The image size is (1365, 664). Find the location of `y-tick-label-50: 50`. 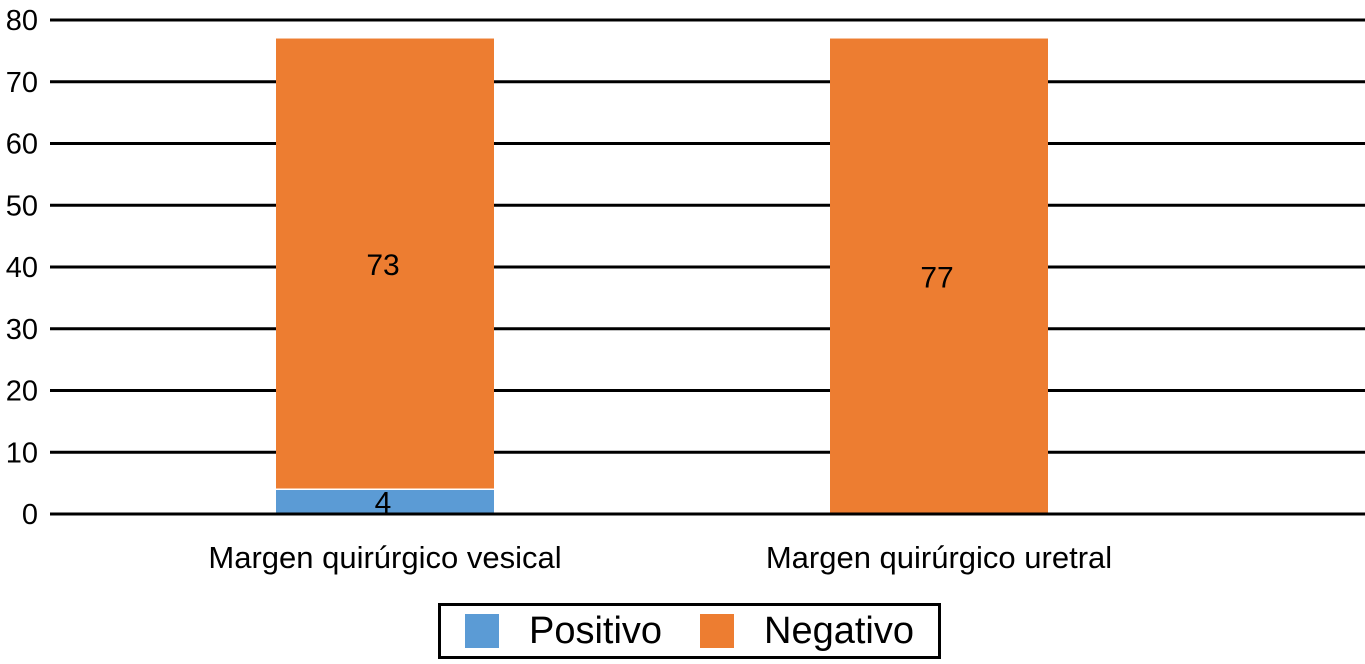

y-tick-label-50: 50 is located at coordinates (22, 206).